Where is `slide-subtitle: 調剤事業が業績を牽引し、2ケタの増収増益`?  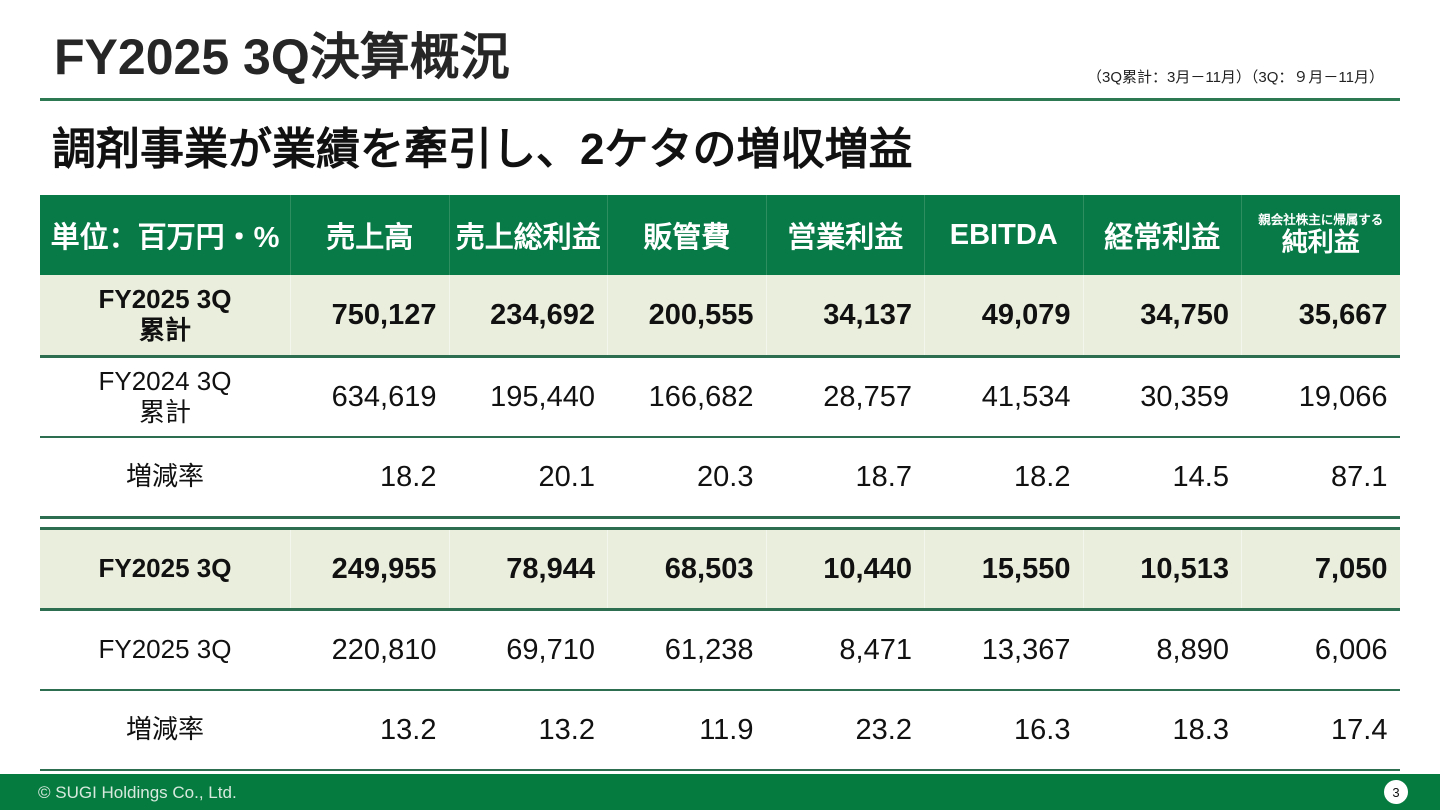
slide-subtitle: 調剤事業が業績を牽引し、2ケタの増収増益 is located at coordinates (482, 149).